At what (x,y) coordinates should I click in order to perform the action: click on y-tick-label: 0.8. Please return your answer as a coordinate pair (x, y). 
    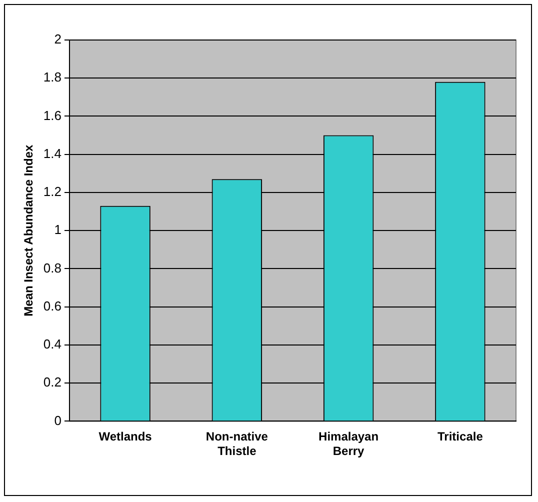
    Looking at the image, I should click on (52, 268).